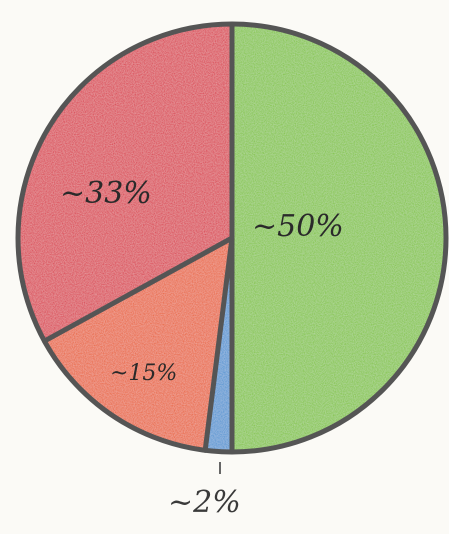 Image resolution: width=449 pixels, height=534 pixels. Describe the element at coordinates (106, 193) in the screenshot. I see `slice-label-red: ~33%` at that location.